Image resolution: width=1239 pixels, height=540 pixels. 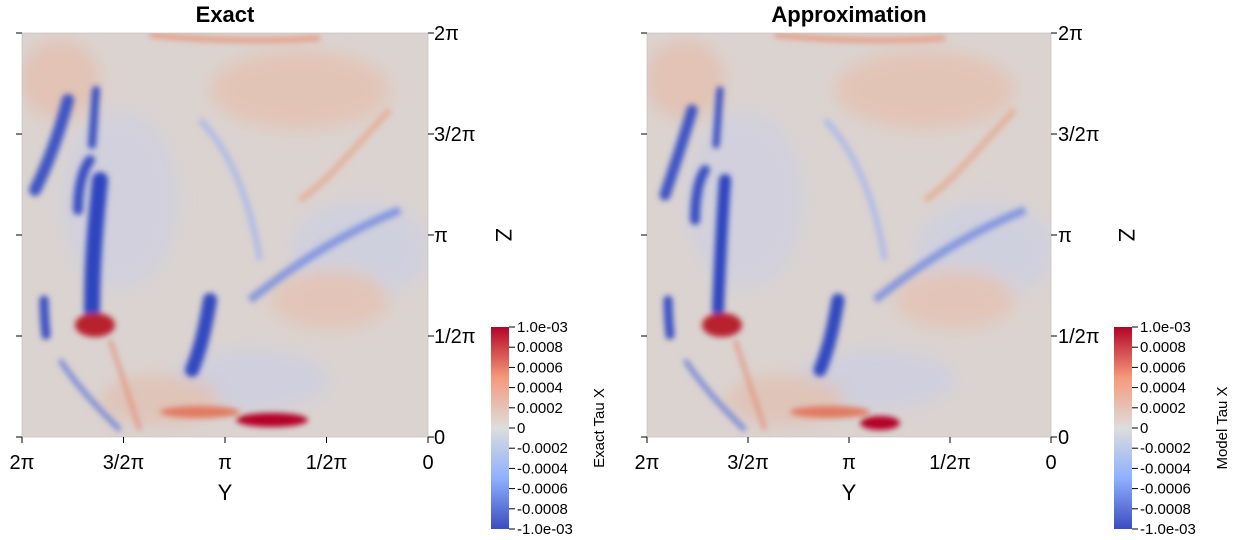 What do you see at coordinates (599, 428) in the screenshot?
I see `colorbar-label: Exact Tau X` at bounding box center [599, 428].